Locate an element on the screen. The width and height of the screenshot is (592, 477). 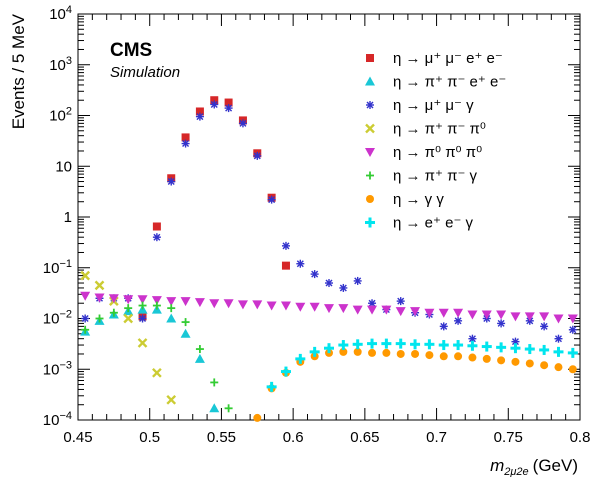
x-axis-title-unit: (GeV) is located at coordinates (555, 465).